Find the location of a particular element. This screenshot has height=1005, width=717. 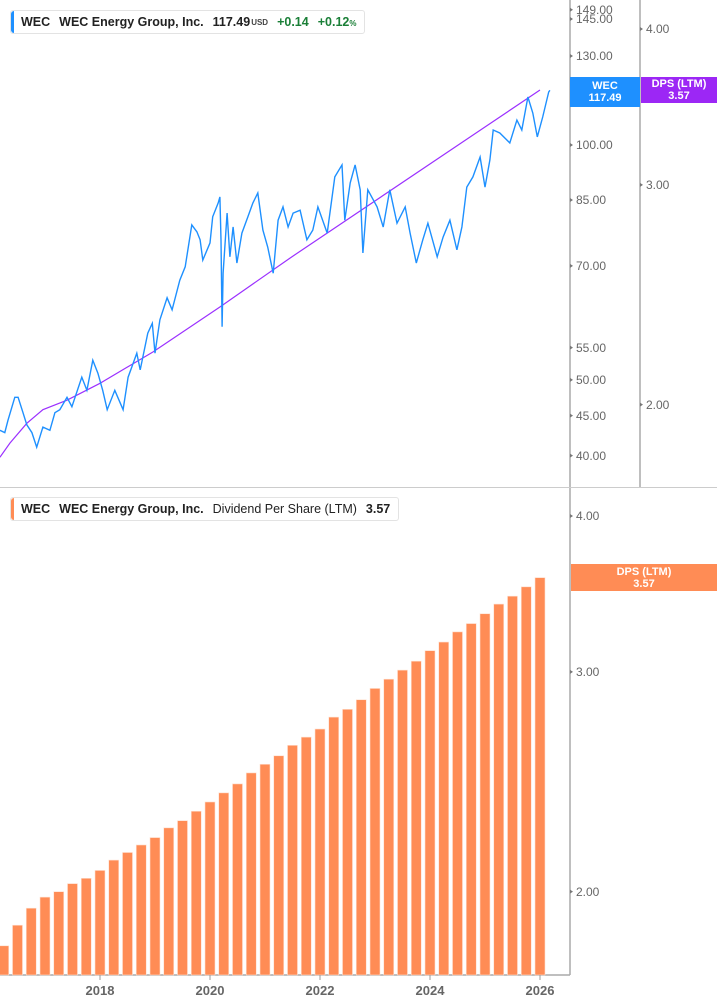

x-axis-label: 2020 is located at coordinates (210, 990).